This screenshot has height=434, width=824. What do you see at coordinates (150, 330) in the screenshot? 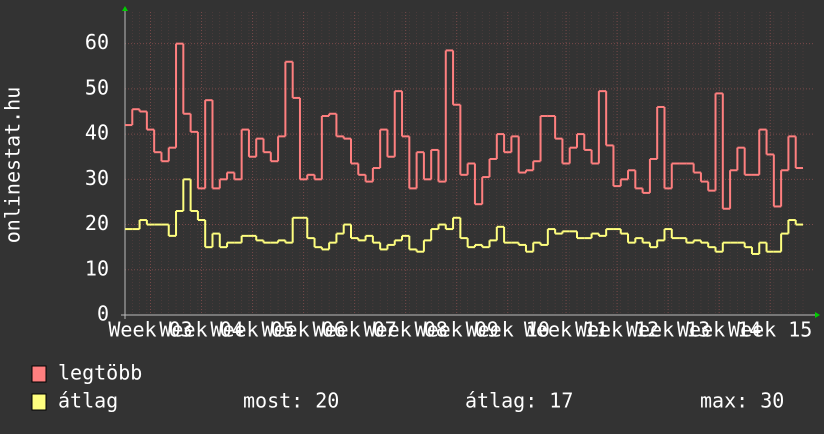
I see `x-tick-label: Week 03` at bounding box center [150, 330].